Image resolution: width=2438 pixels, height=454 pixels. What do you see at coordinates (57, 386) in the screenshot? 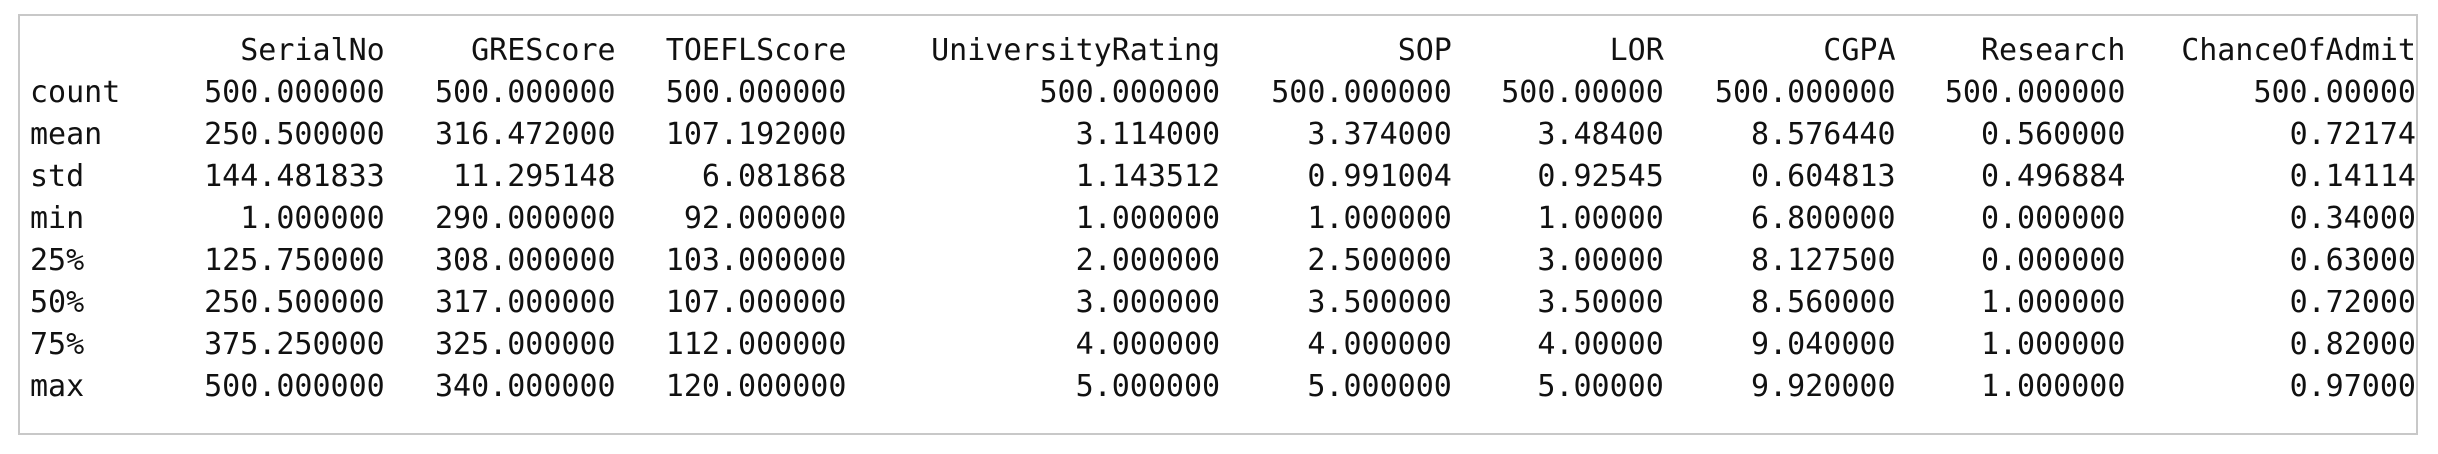
I see `row-label: max` at bounding box center [57, 386].